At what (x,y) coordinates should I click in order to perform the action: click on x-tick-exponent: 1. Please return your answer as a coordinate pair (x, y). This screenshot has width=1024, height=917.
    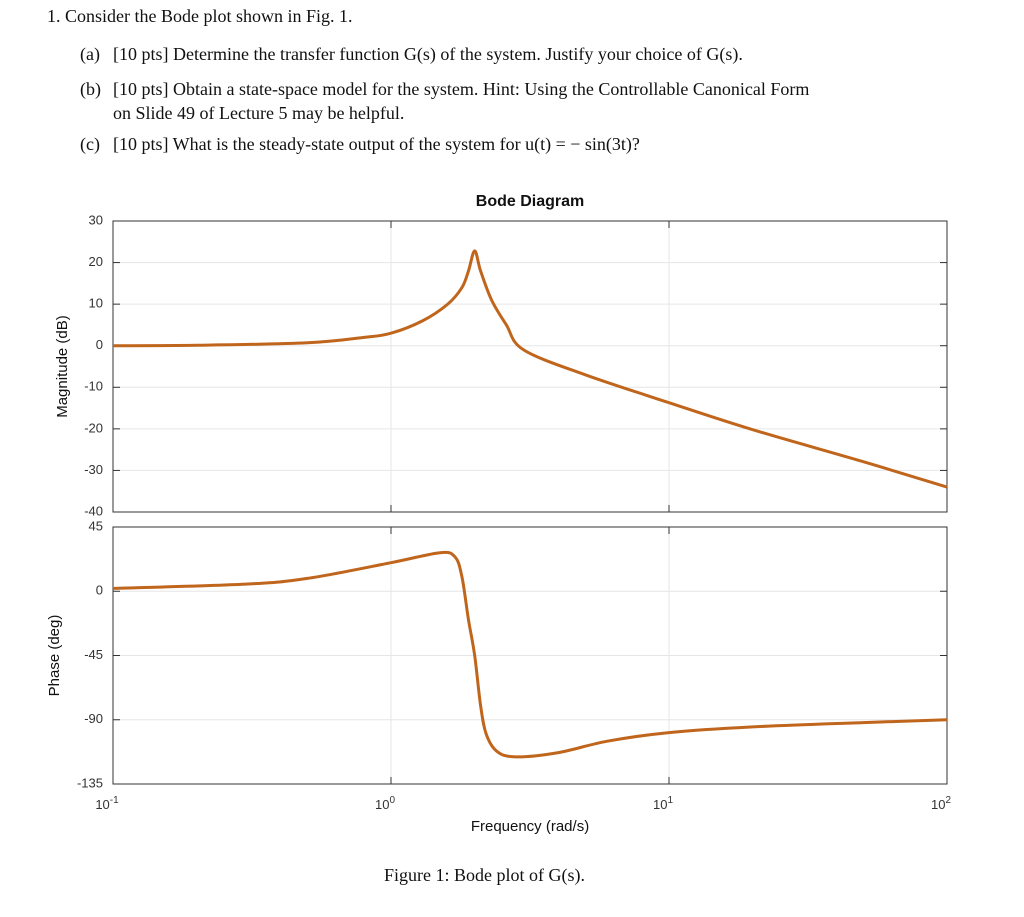
    Looking at the image, I should click on (670, 800).